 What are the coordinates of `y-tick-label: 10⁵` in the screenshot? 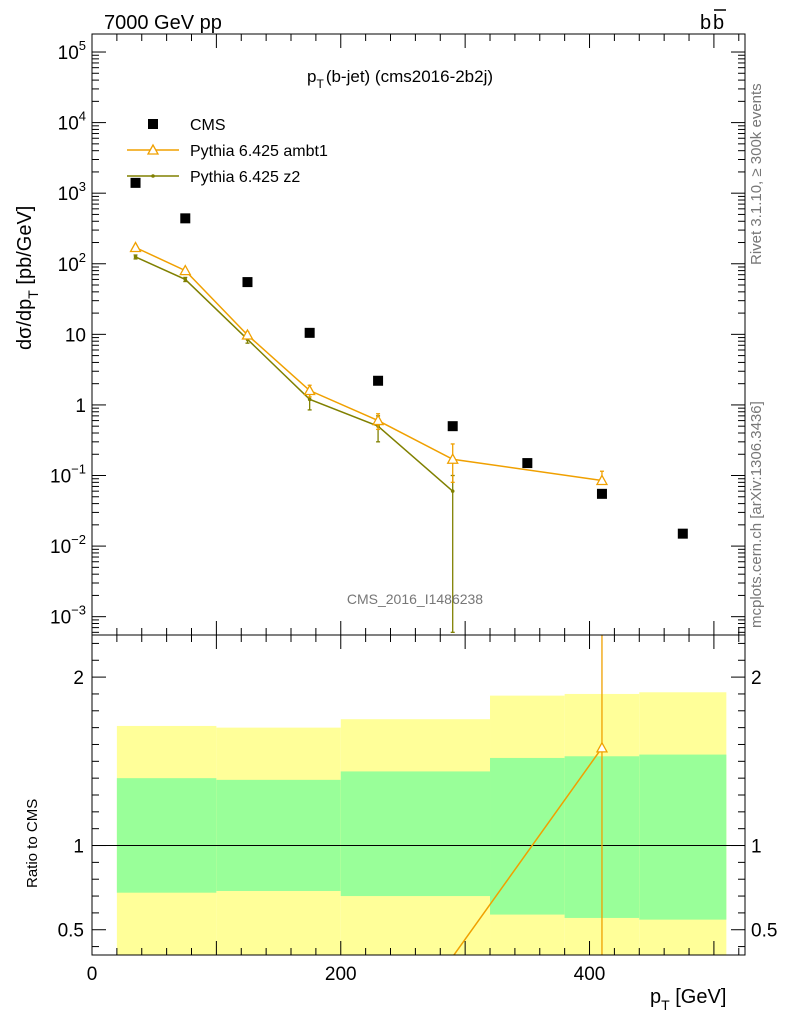 It's located at (72, 51).